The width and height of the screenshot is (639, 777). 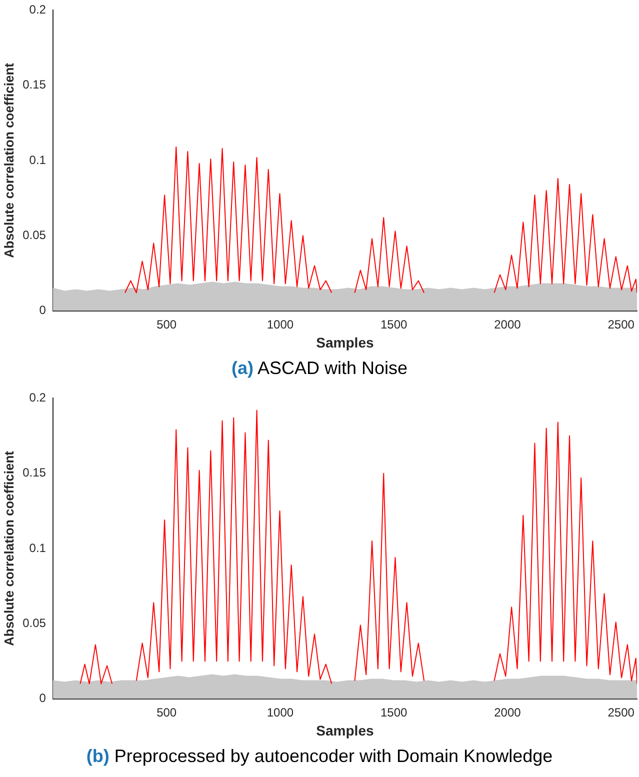 I want to click on text: (a) ASCAD with Noise, so click(x=319, y=368).